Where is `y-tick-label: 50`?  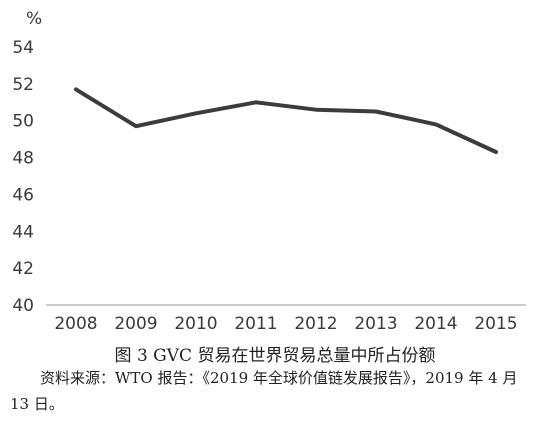 y-tick-label: 50 is located at coordinates (23, 122).